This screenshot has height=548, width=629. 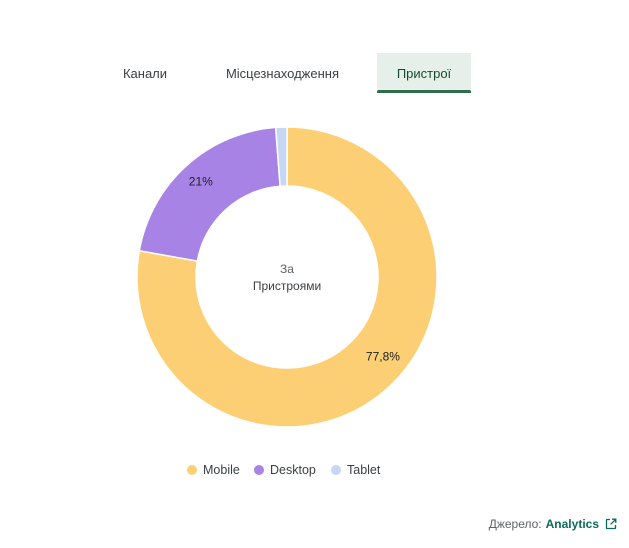 I want to click on slice-tablet, so click(x=281, y=157).